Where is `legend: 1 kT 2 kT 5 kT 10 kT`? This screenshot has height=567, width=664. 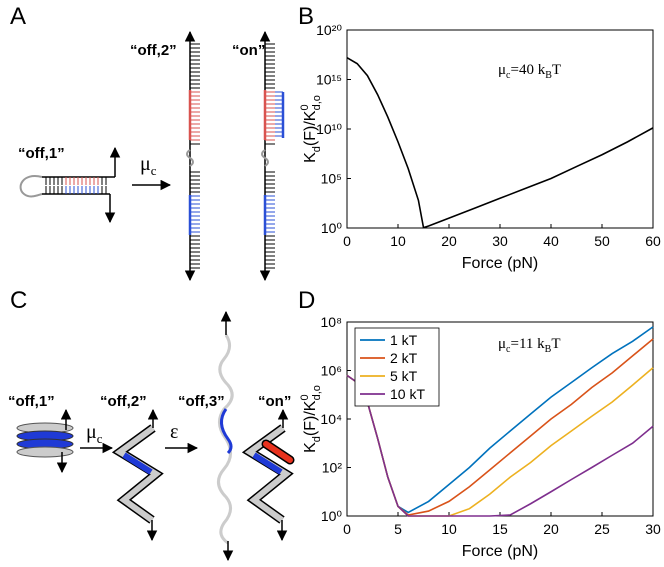
legend: 1 kT 2 kT 5 kT 10 kT is located at coordinates (397, 367).